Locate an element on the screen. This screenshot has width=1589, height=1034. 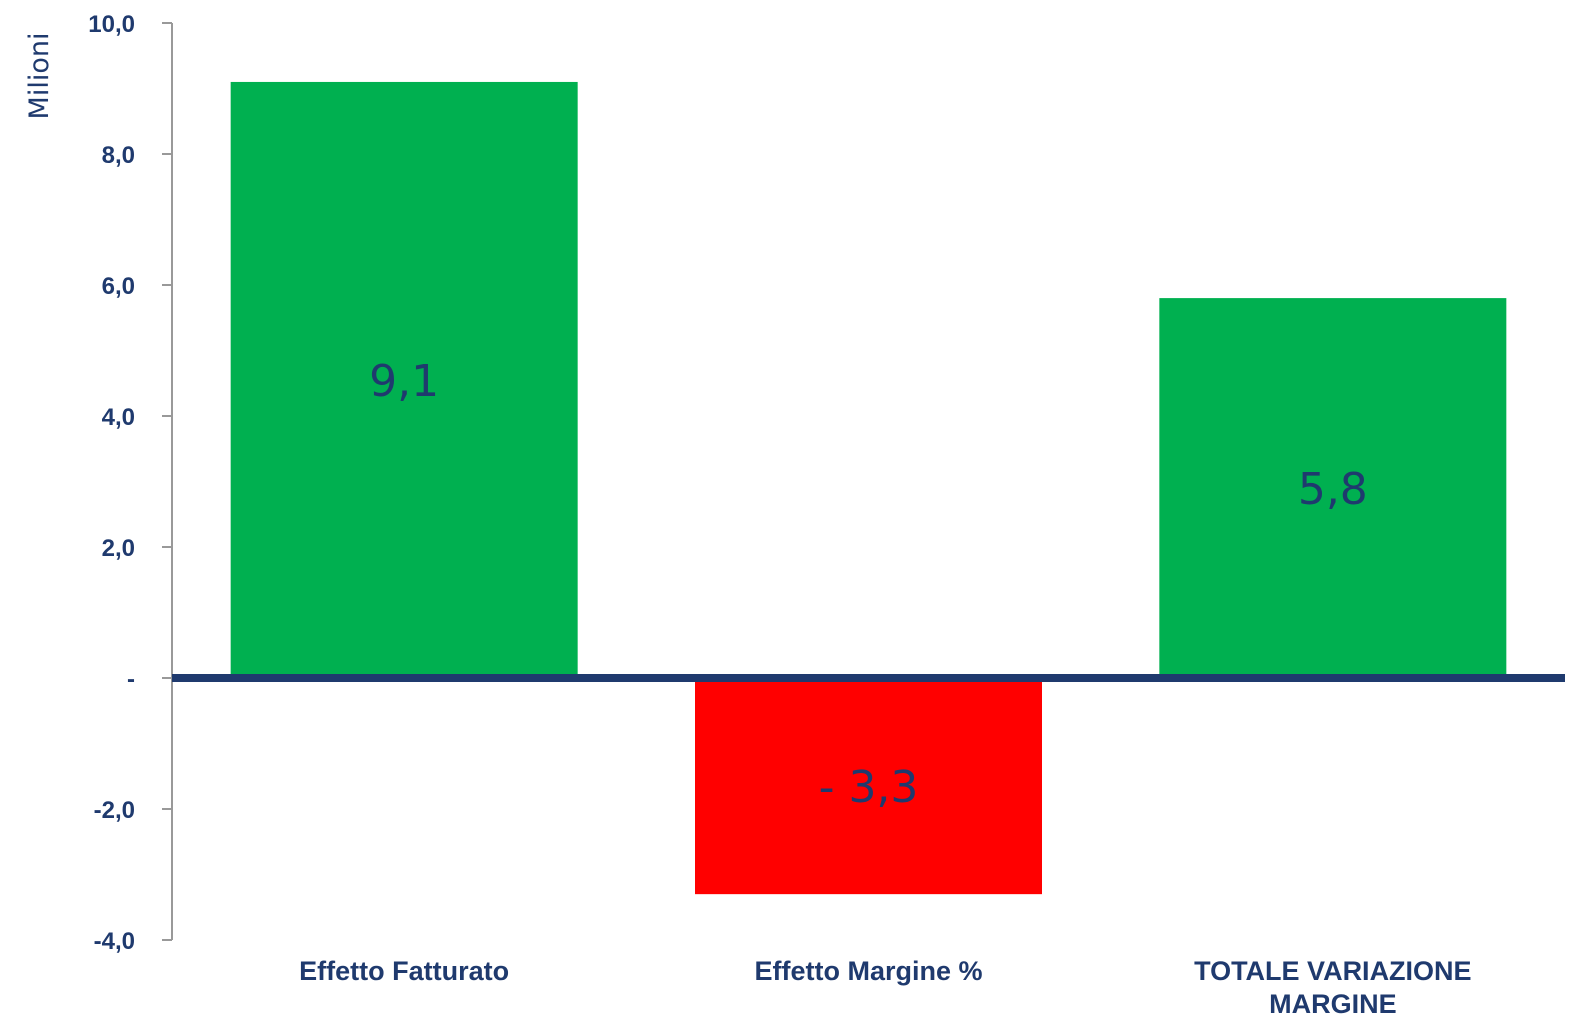
y-tick-label: 6,0 is located at coordinates (118, 286).